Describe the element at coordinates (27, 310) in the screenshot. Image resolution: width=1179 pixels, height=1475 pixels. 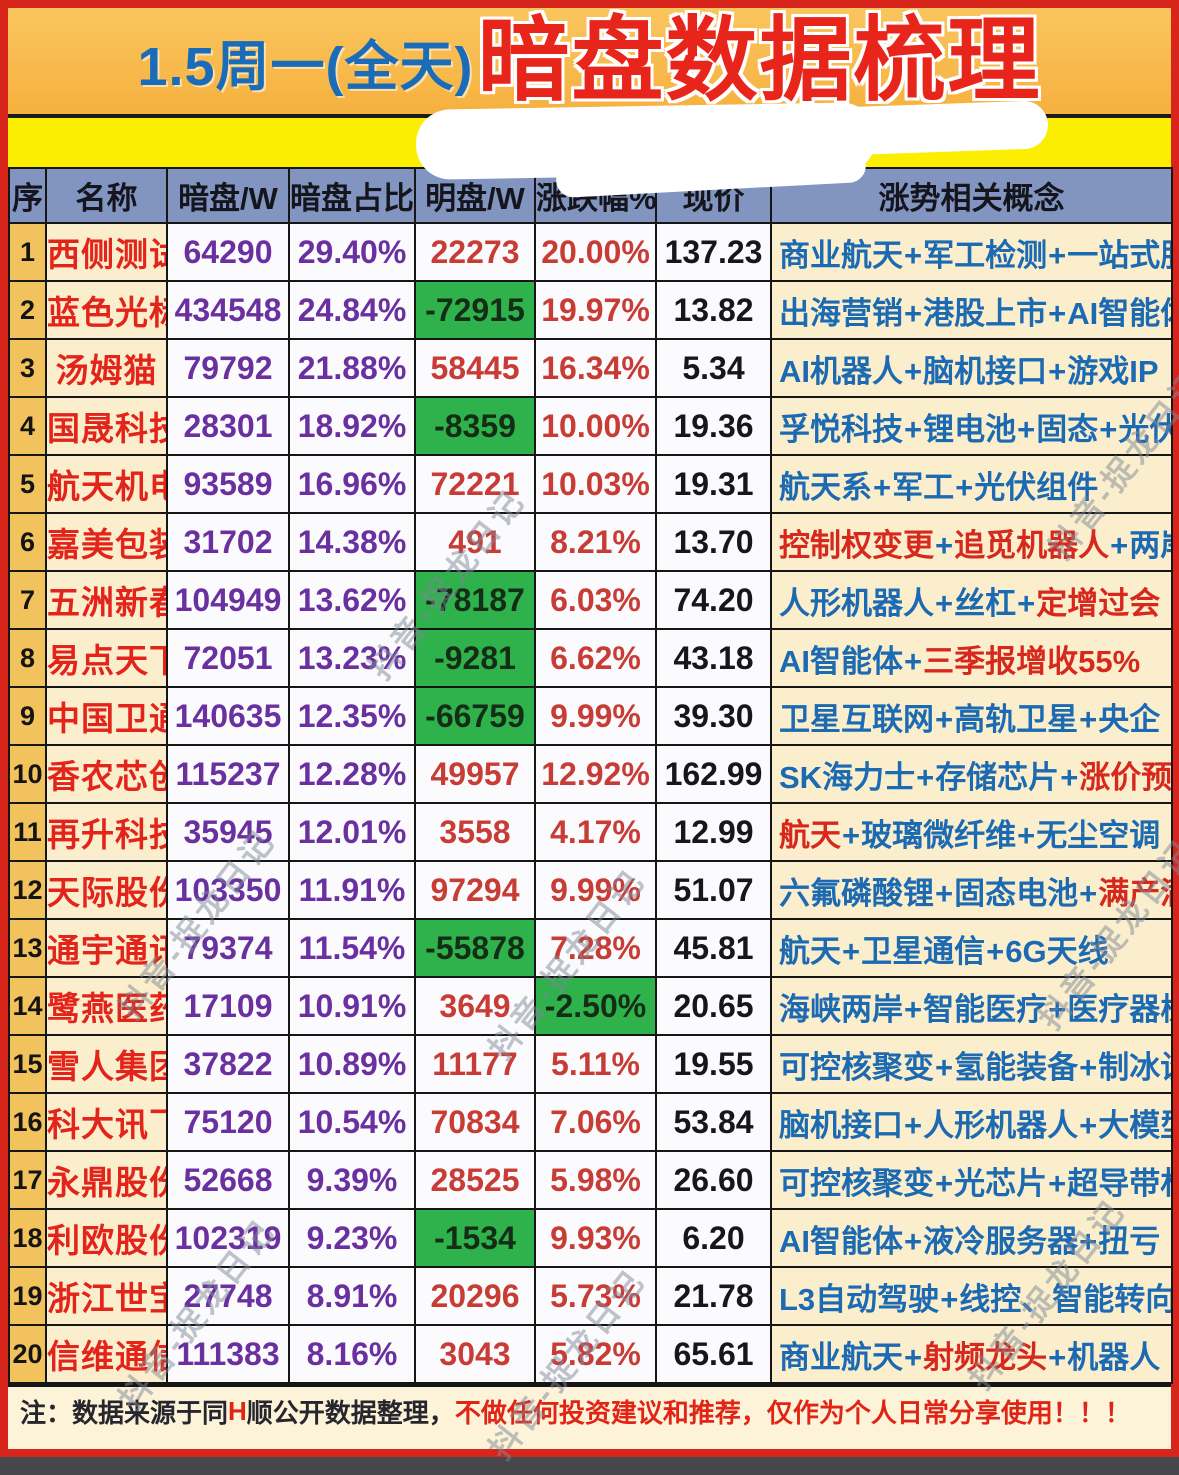
I see `seq-cell: 2` at that location.